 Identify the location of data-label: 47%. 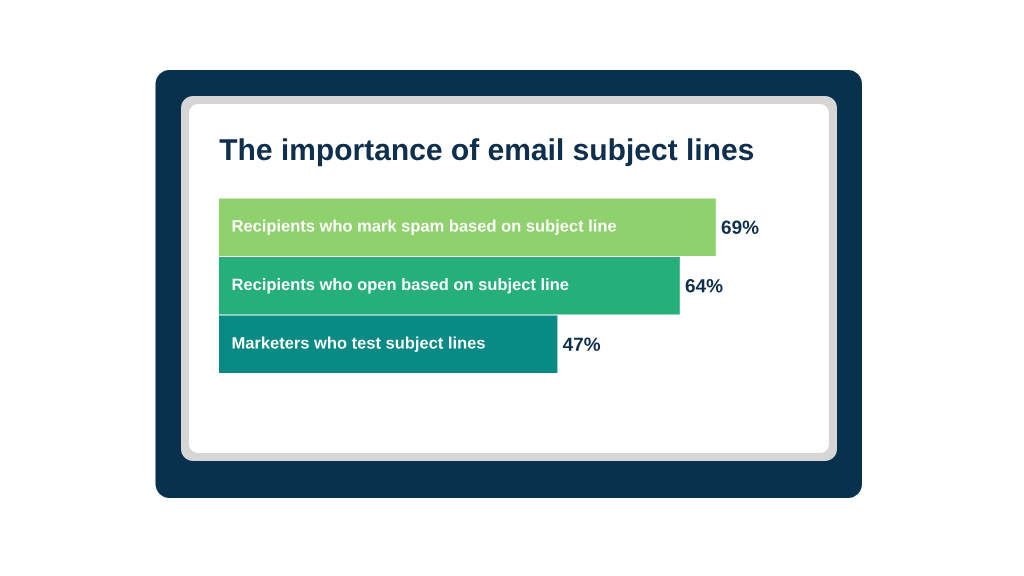
(581, 344).